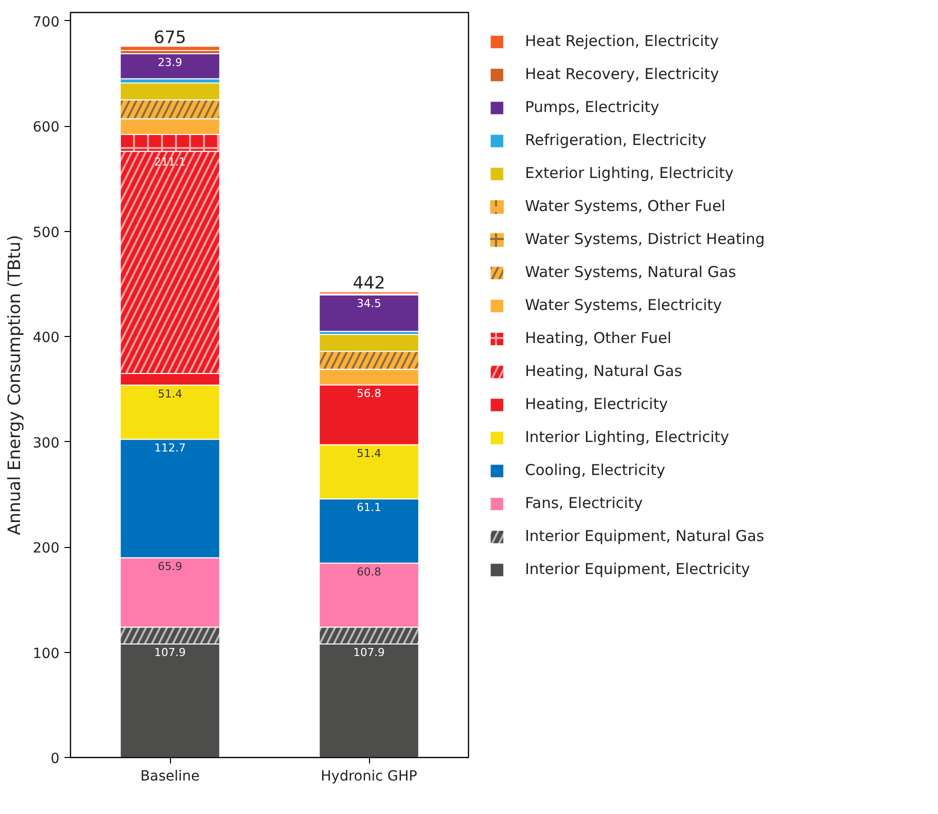  Describe the element at coordinates (625, 206) in the screenshot. I see `legend-label: Water Systems, Other Fuel` at that location.